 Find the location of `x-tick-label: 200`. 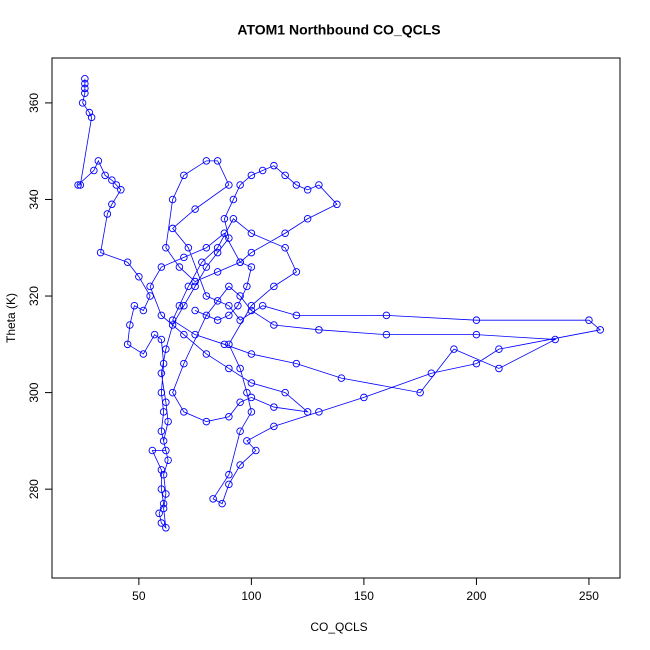

x-tick-label: 200 is located at coordinates (476, 596).